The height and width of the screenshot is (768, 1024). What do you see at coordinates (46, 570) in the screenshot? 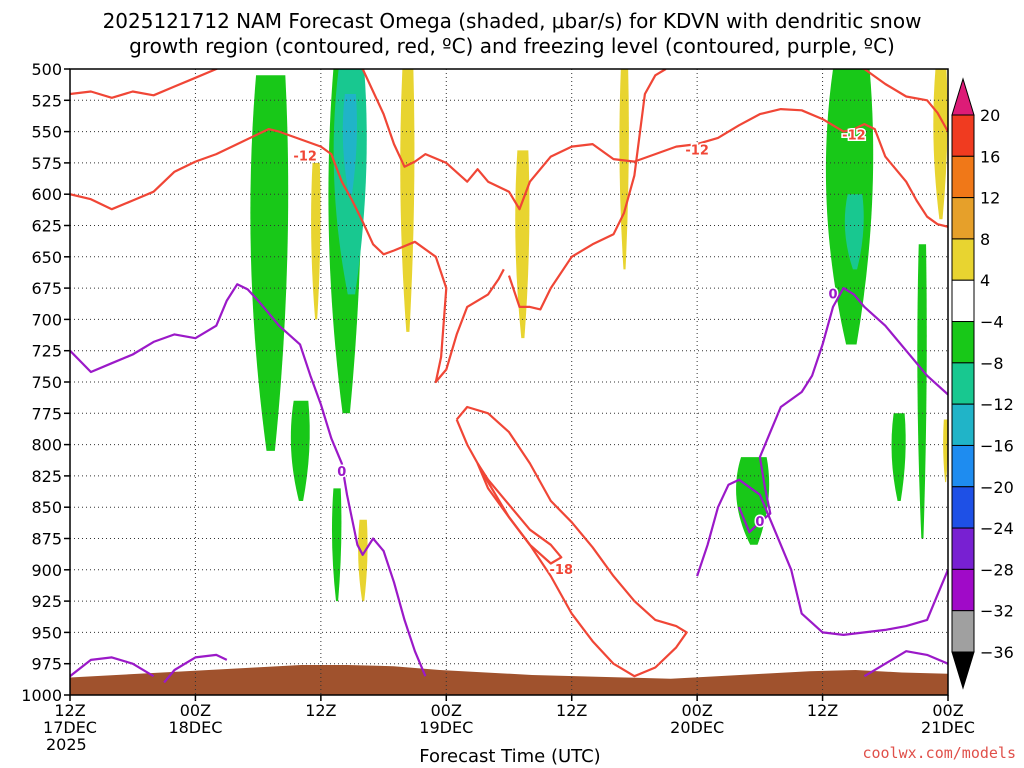
I see `y-tick-label-900: 900` at bounding box center [46, 570].